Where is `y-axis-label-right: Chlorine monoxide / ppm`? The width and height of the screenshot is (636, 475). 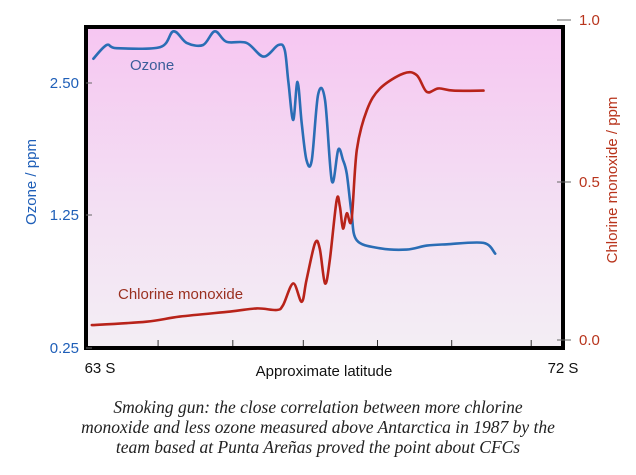
y-axis-label-right: Chlorine monoxide / ppm is located at coordinates (612, 180).